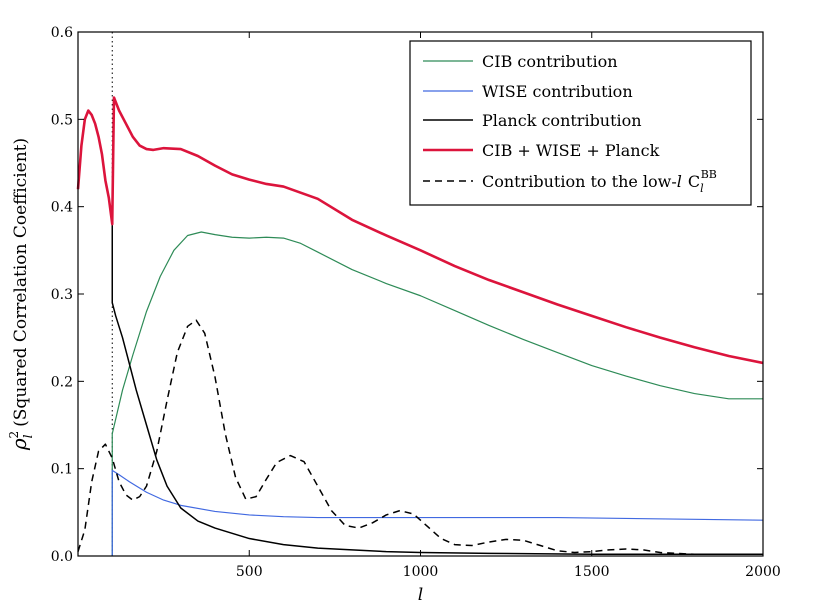 This screenshot has height=615, width=830. What do you see at coordinates (562, 120) in the screenshot?
I see `legend-label-planck: Planck contribution` at bounding box center [562, 120].